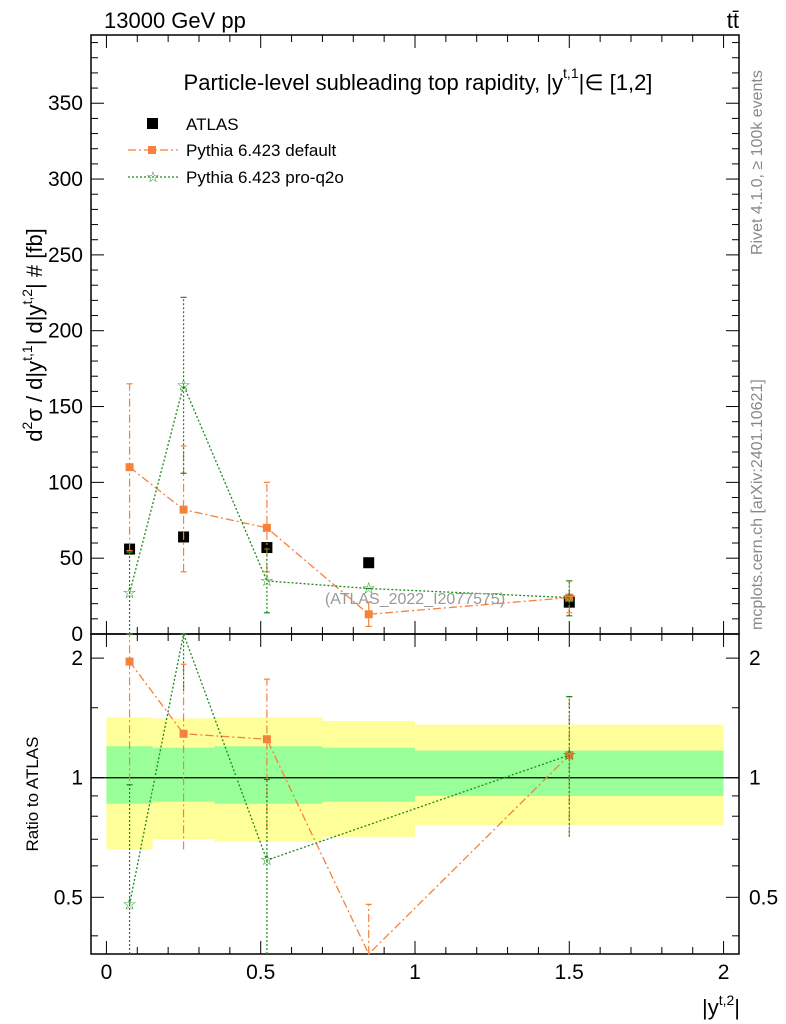 Image resolution: width=786 pixels, height=1024 pixels. I want to click on ratio-y-axis-label: Ratio to ATLAS, so click(32, 794).